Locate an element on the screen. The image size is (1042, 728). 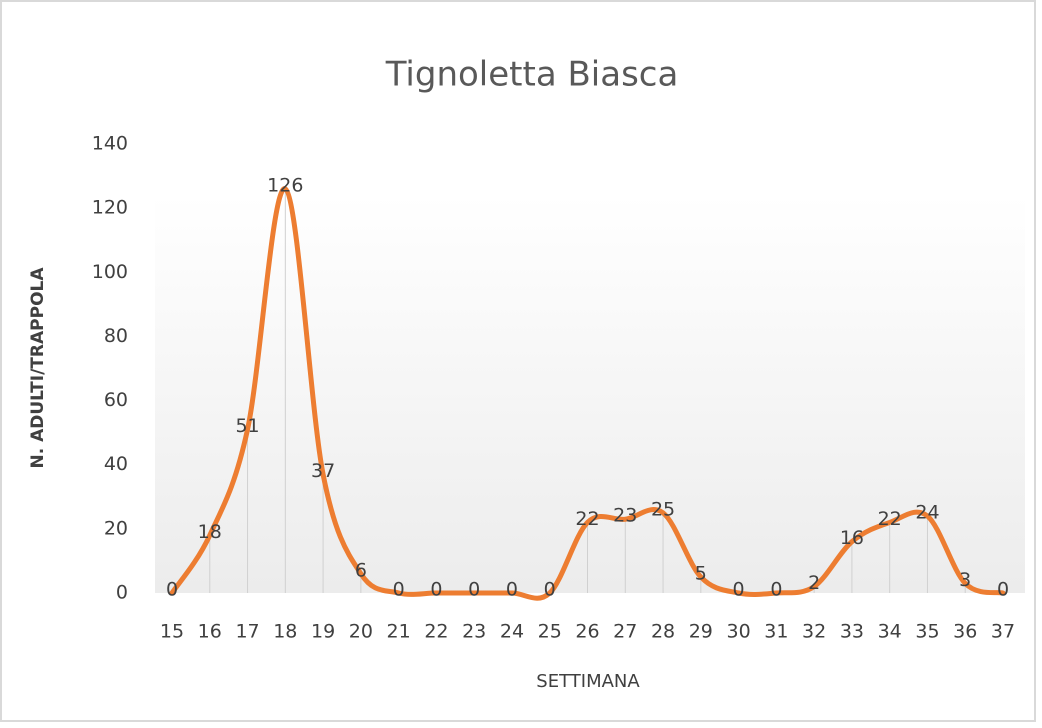
x-tick-label: 35 is located at coordinates (927, 632).